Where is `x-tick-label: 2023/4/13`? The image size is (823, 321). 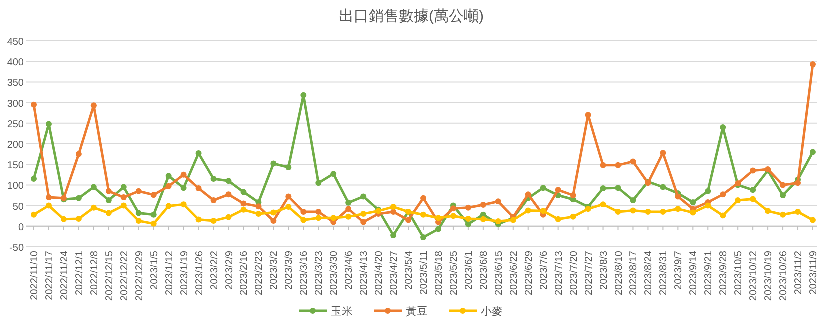 x-tick-label: 2023/4/13 is located at coordinates (364, 273).